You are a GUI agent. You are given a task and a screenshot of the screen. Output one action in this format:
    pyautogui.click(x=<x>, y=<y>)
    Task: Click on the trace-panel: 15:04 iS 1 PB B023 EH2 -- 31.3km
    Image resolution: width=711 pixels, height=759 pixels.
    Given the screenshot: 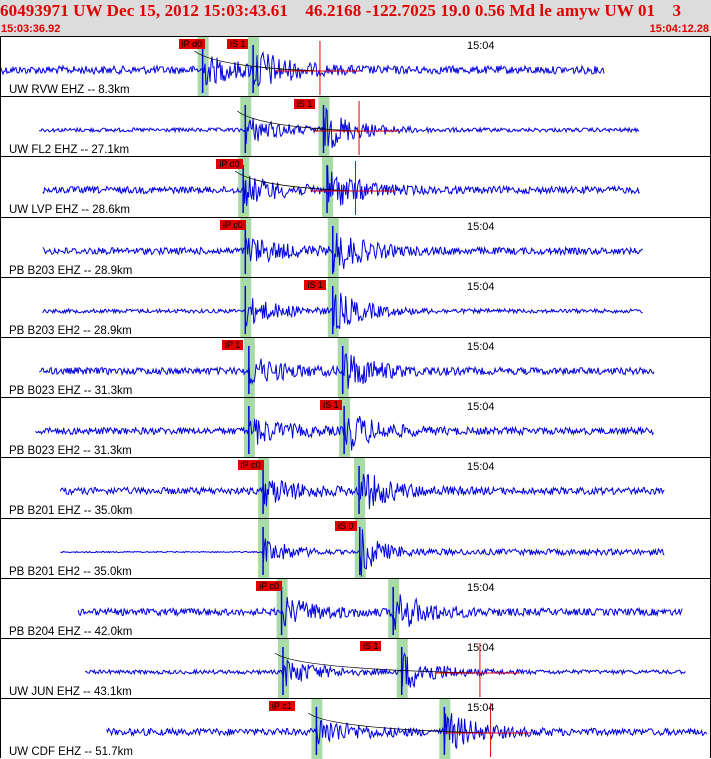 What is the action you would take?
    pyautogui.click(x=355, y=427)
    